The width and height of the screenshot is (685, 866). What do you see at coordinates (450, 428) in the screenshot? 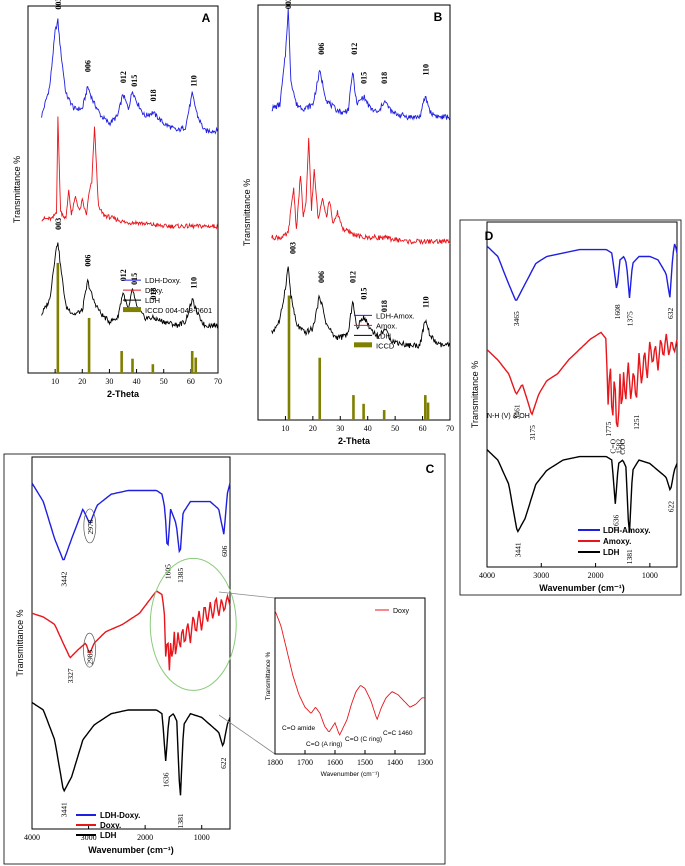
I see `b-x-tick-label: 70` at bounding box center [450, 428].